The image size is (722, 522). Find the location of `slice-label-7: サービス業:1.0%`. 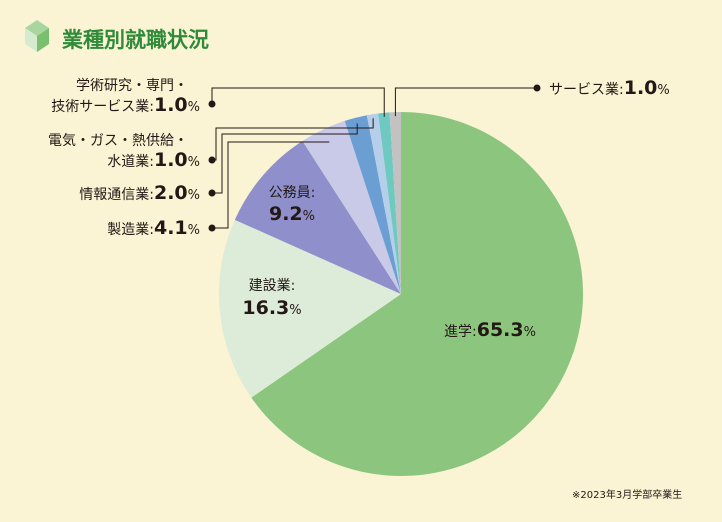

slice-label-7: サービス業:1.0% is located at coordinates (609, 88).